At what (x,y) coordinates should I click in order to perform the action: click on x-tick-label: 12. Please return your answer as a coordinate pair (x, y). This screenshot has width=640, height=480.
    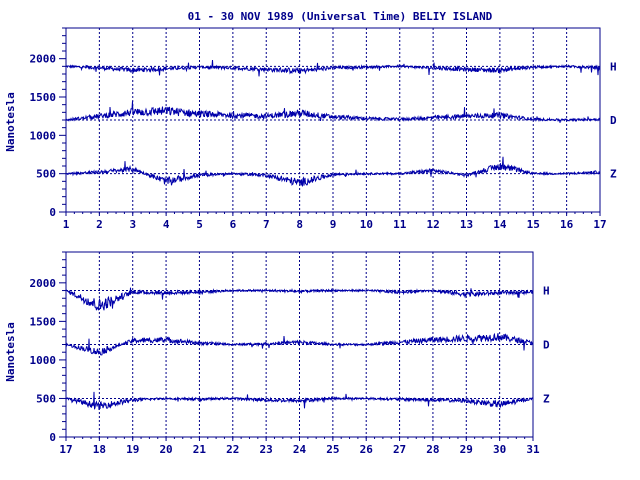
    Looking at the image, I should click on (433, 224).